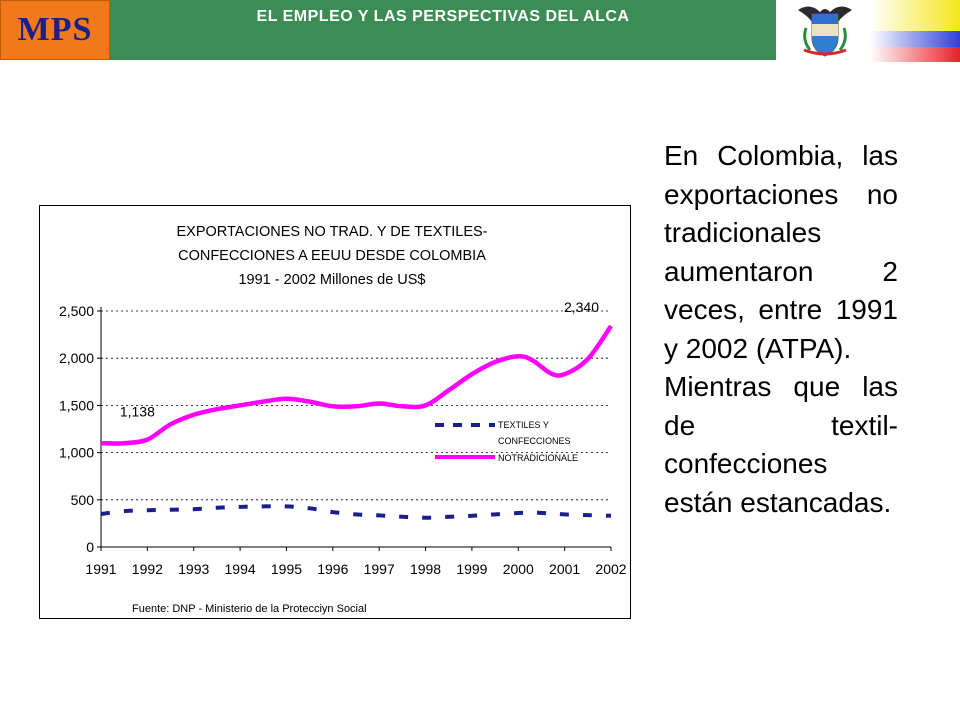 The image size is (960, 720). I want to click on data-label: 1,138, so click(137, 412).